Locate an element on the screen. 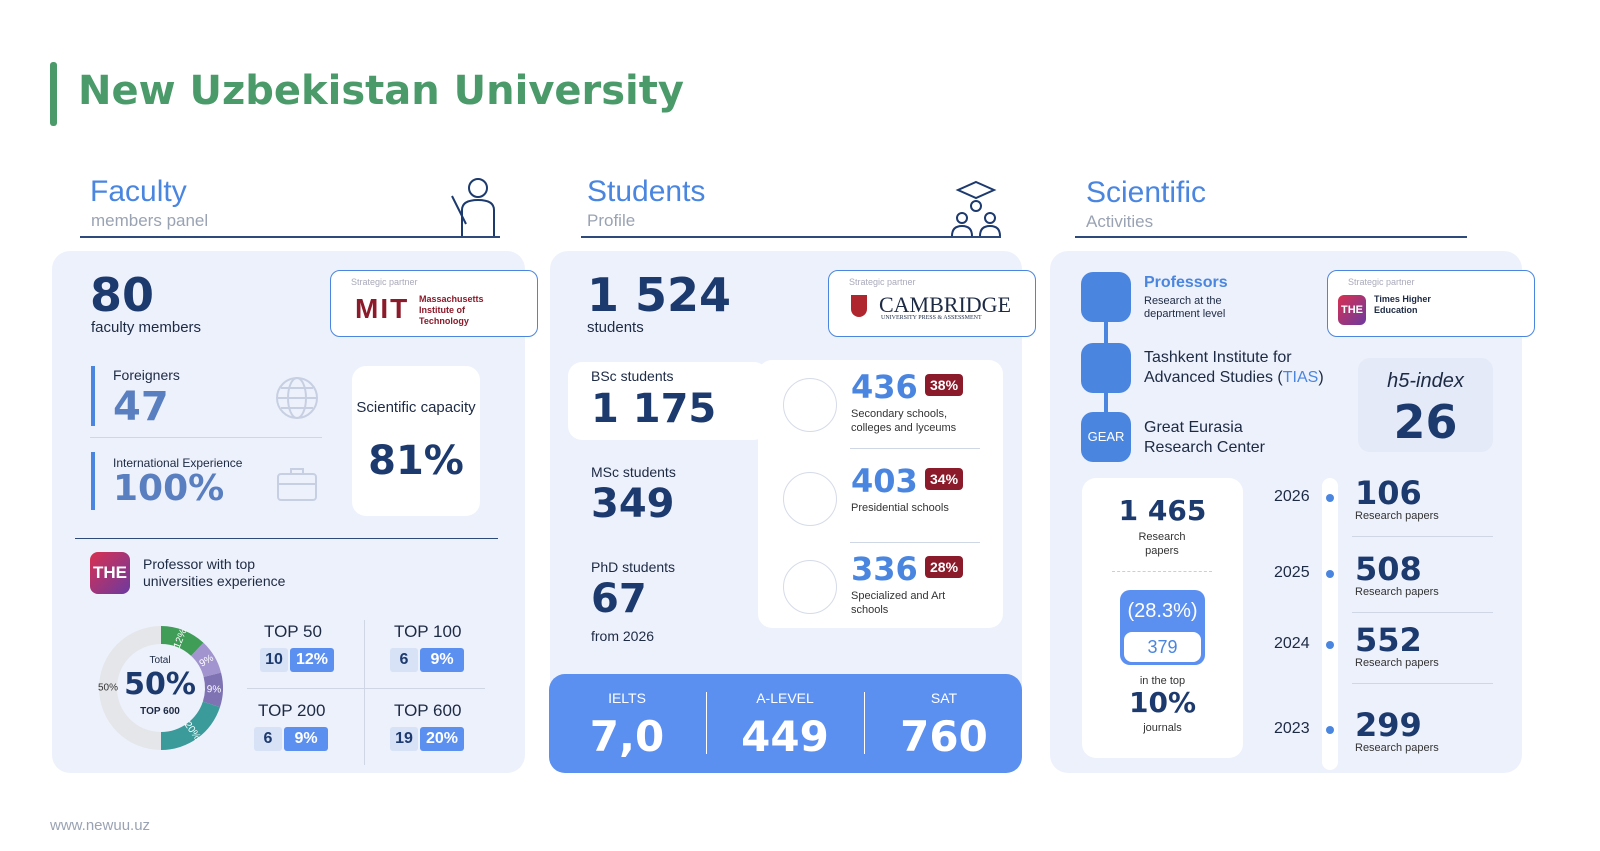  timeline-count: 552 is located at coordinates (1388, 640).